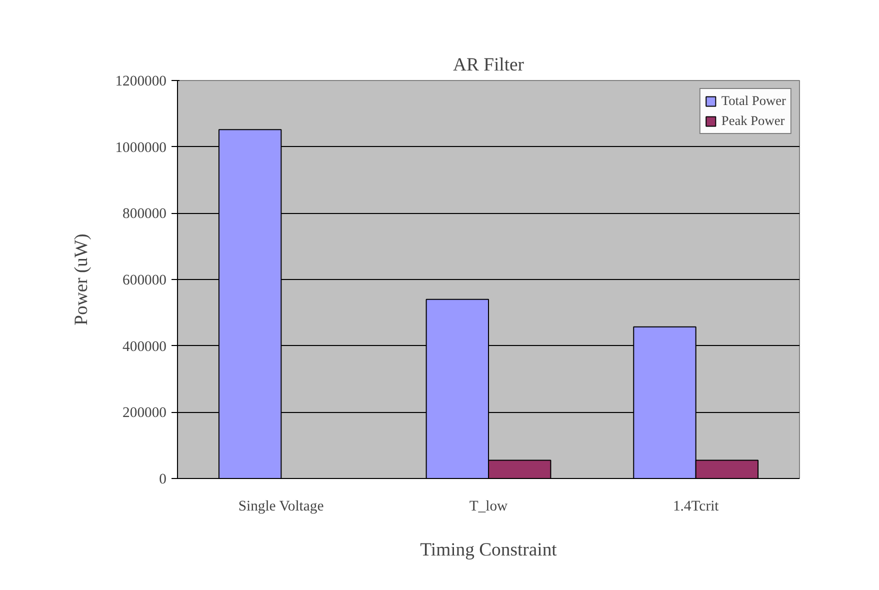 This screenshot has height=590, width=879. What do you see at coordinates (489, 550) in the screenshot?
I see `x-axis-title: Timing Constraint` at bounding box center [489, 550].